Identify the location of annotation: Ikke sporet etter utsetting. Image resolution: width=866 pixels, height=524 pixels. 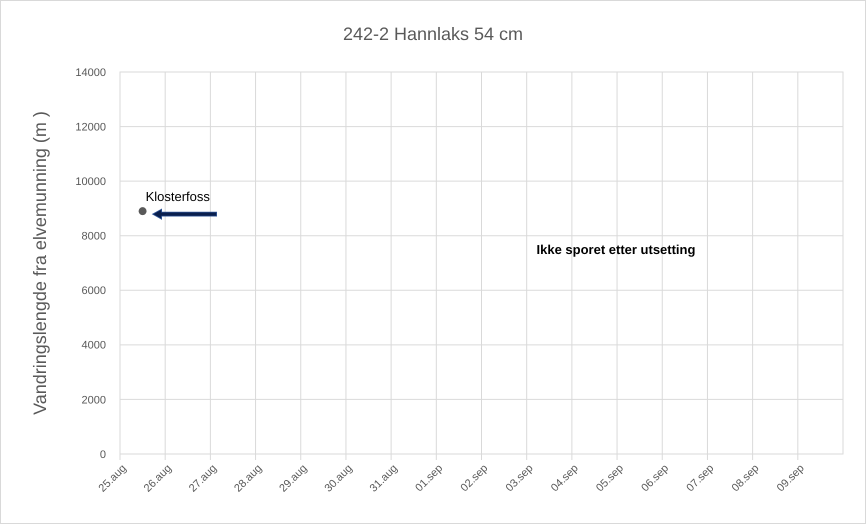
(616, 249).